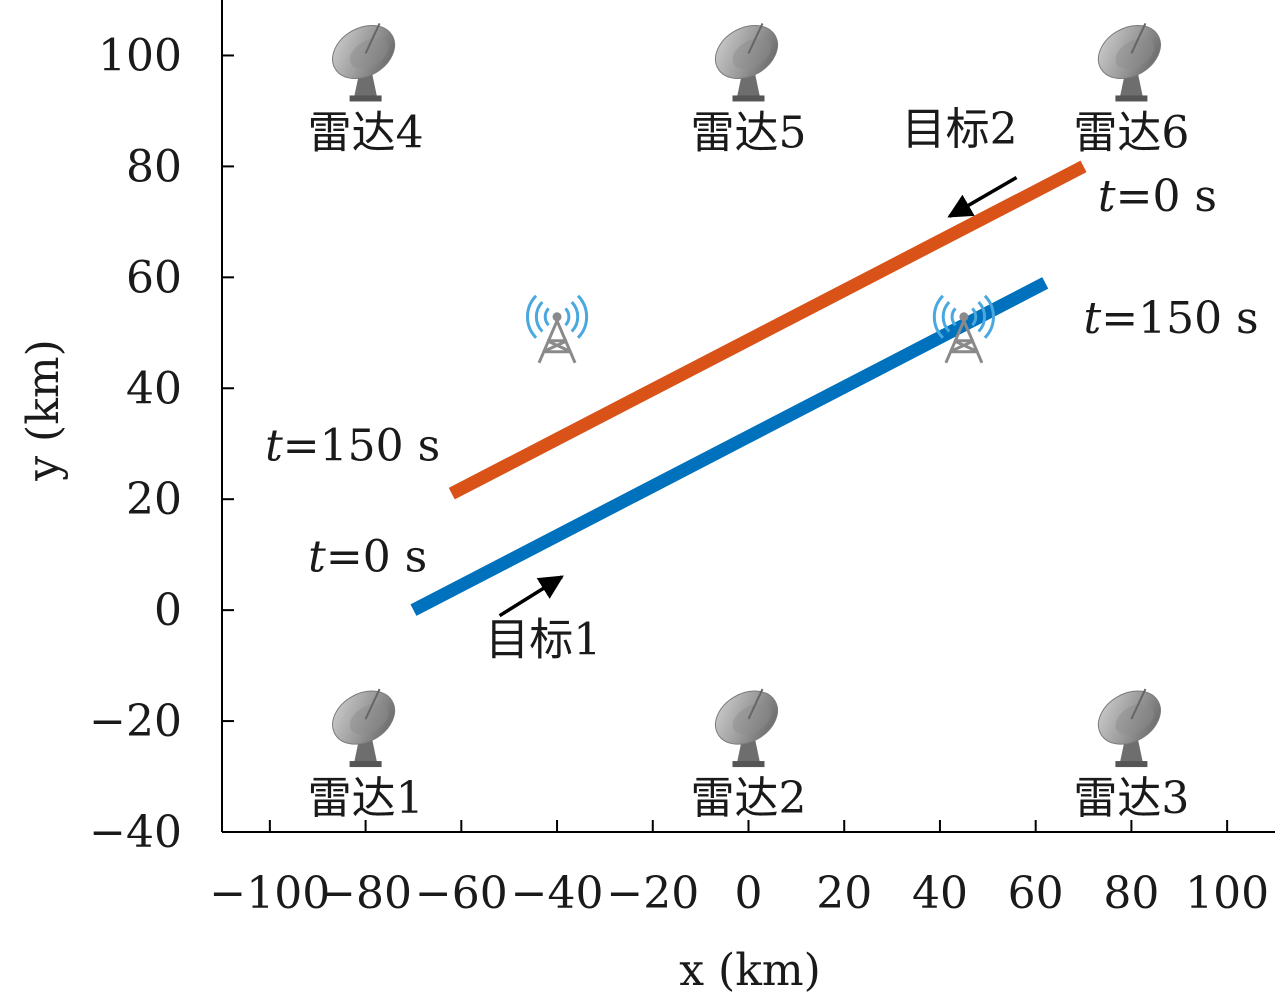  Describe the element at coordinates (940, 893) in the screenshot. I see `x-tick-label: 40` at that location.